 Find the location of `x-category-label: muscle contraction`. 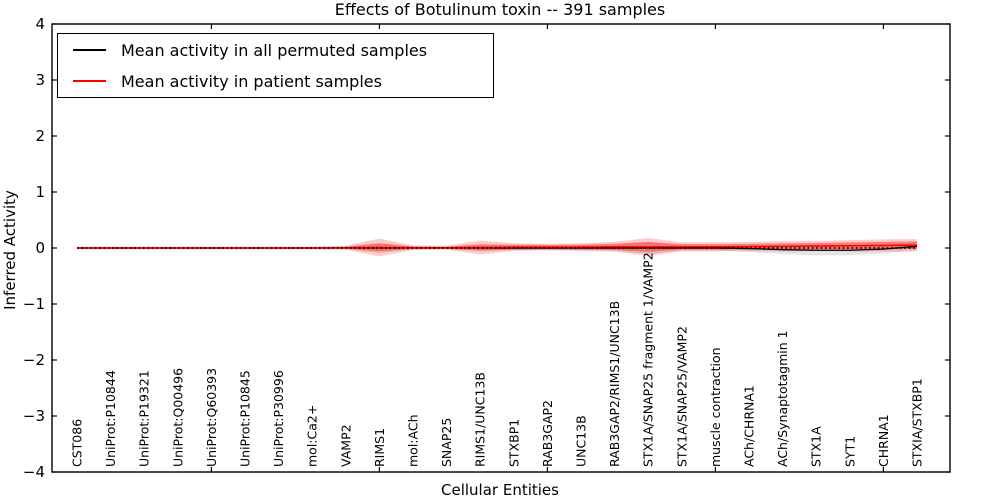

x-category-label: muscle contraction is located at coordinates (715, 407).